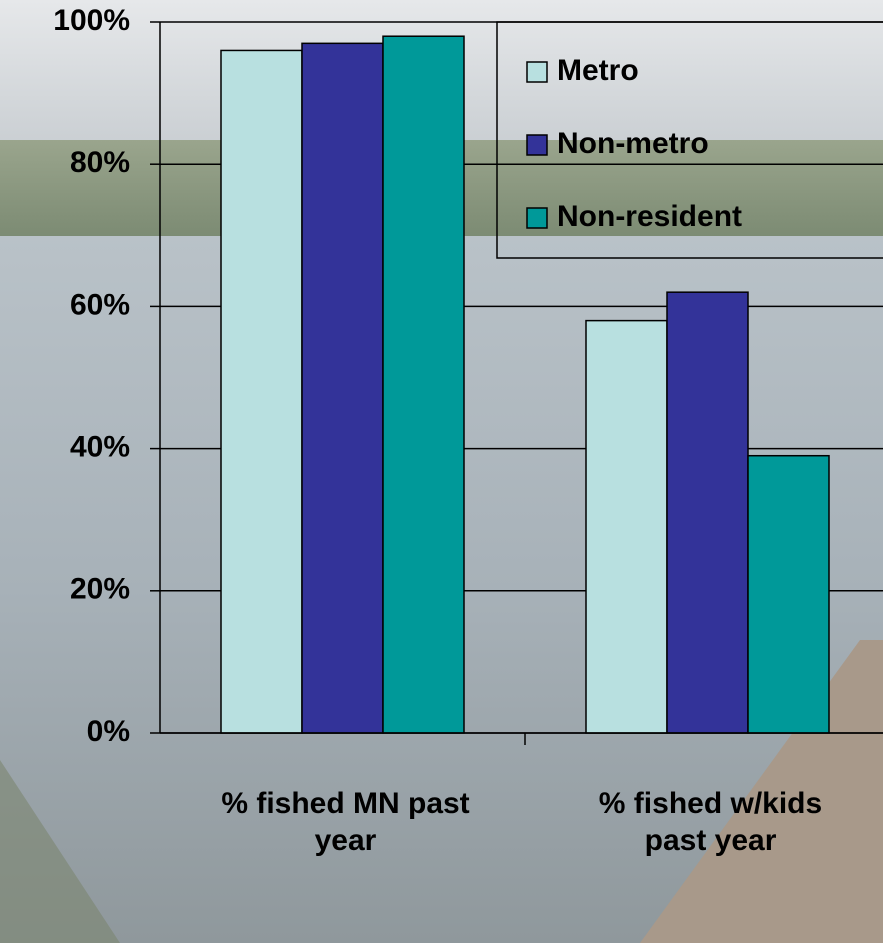 The height and width of the screenshot is (943, 883). I want to click on y-tick-label: 80%, so click(100, 162).